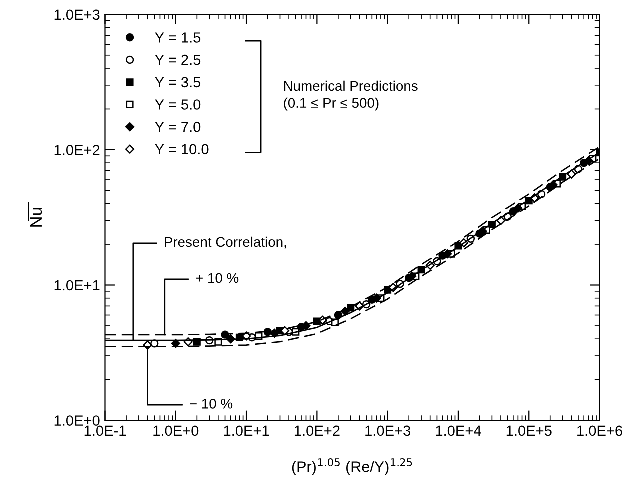 The height and width of the screenshot is (489, 634). Describe the element at coordinates (225, 242) in the screenshot. I see `annotation: Present Correlation,` at that location.